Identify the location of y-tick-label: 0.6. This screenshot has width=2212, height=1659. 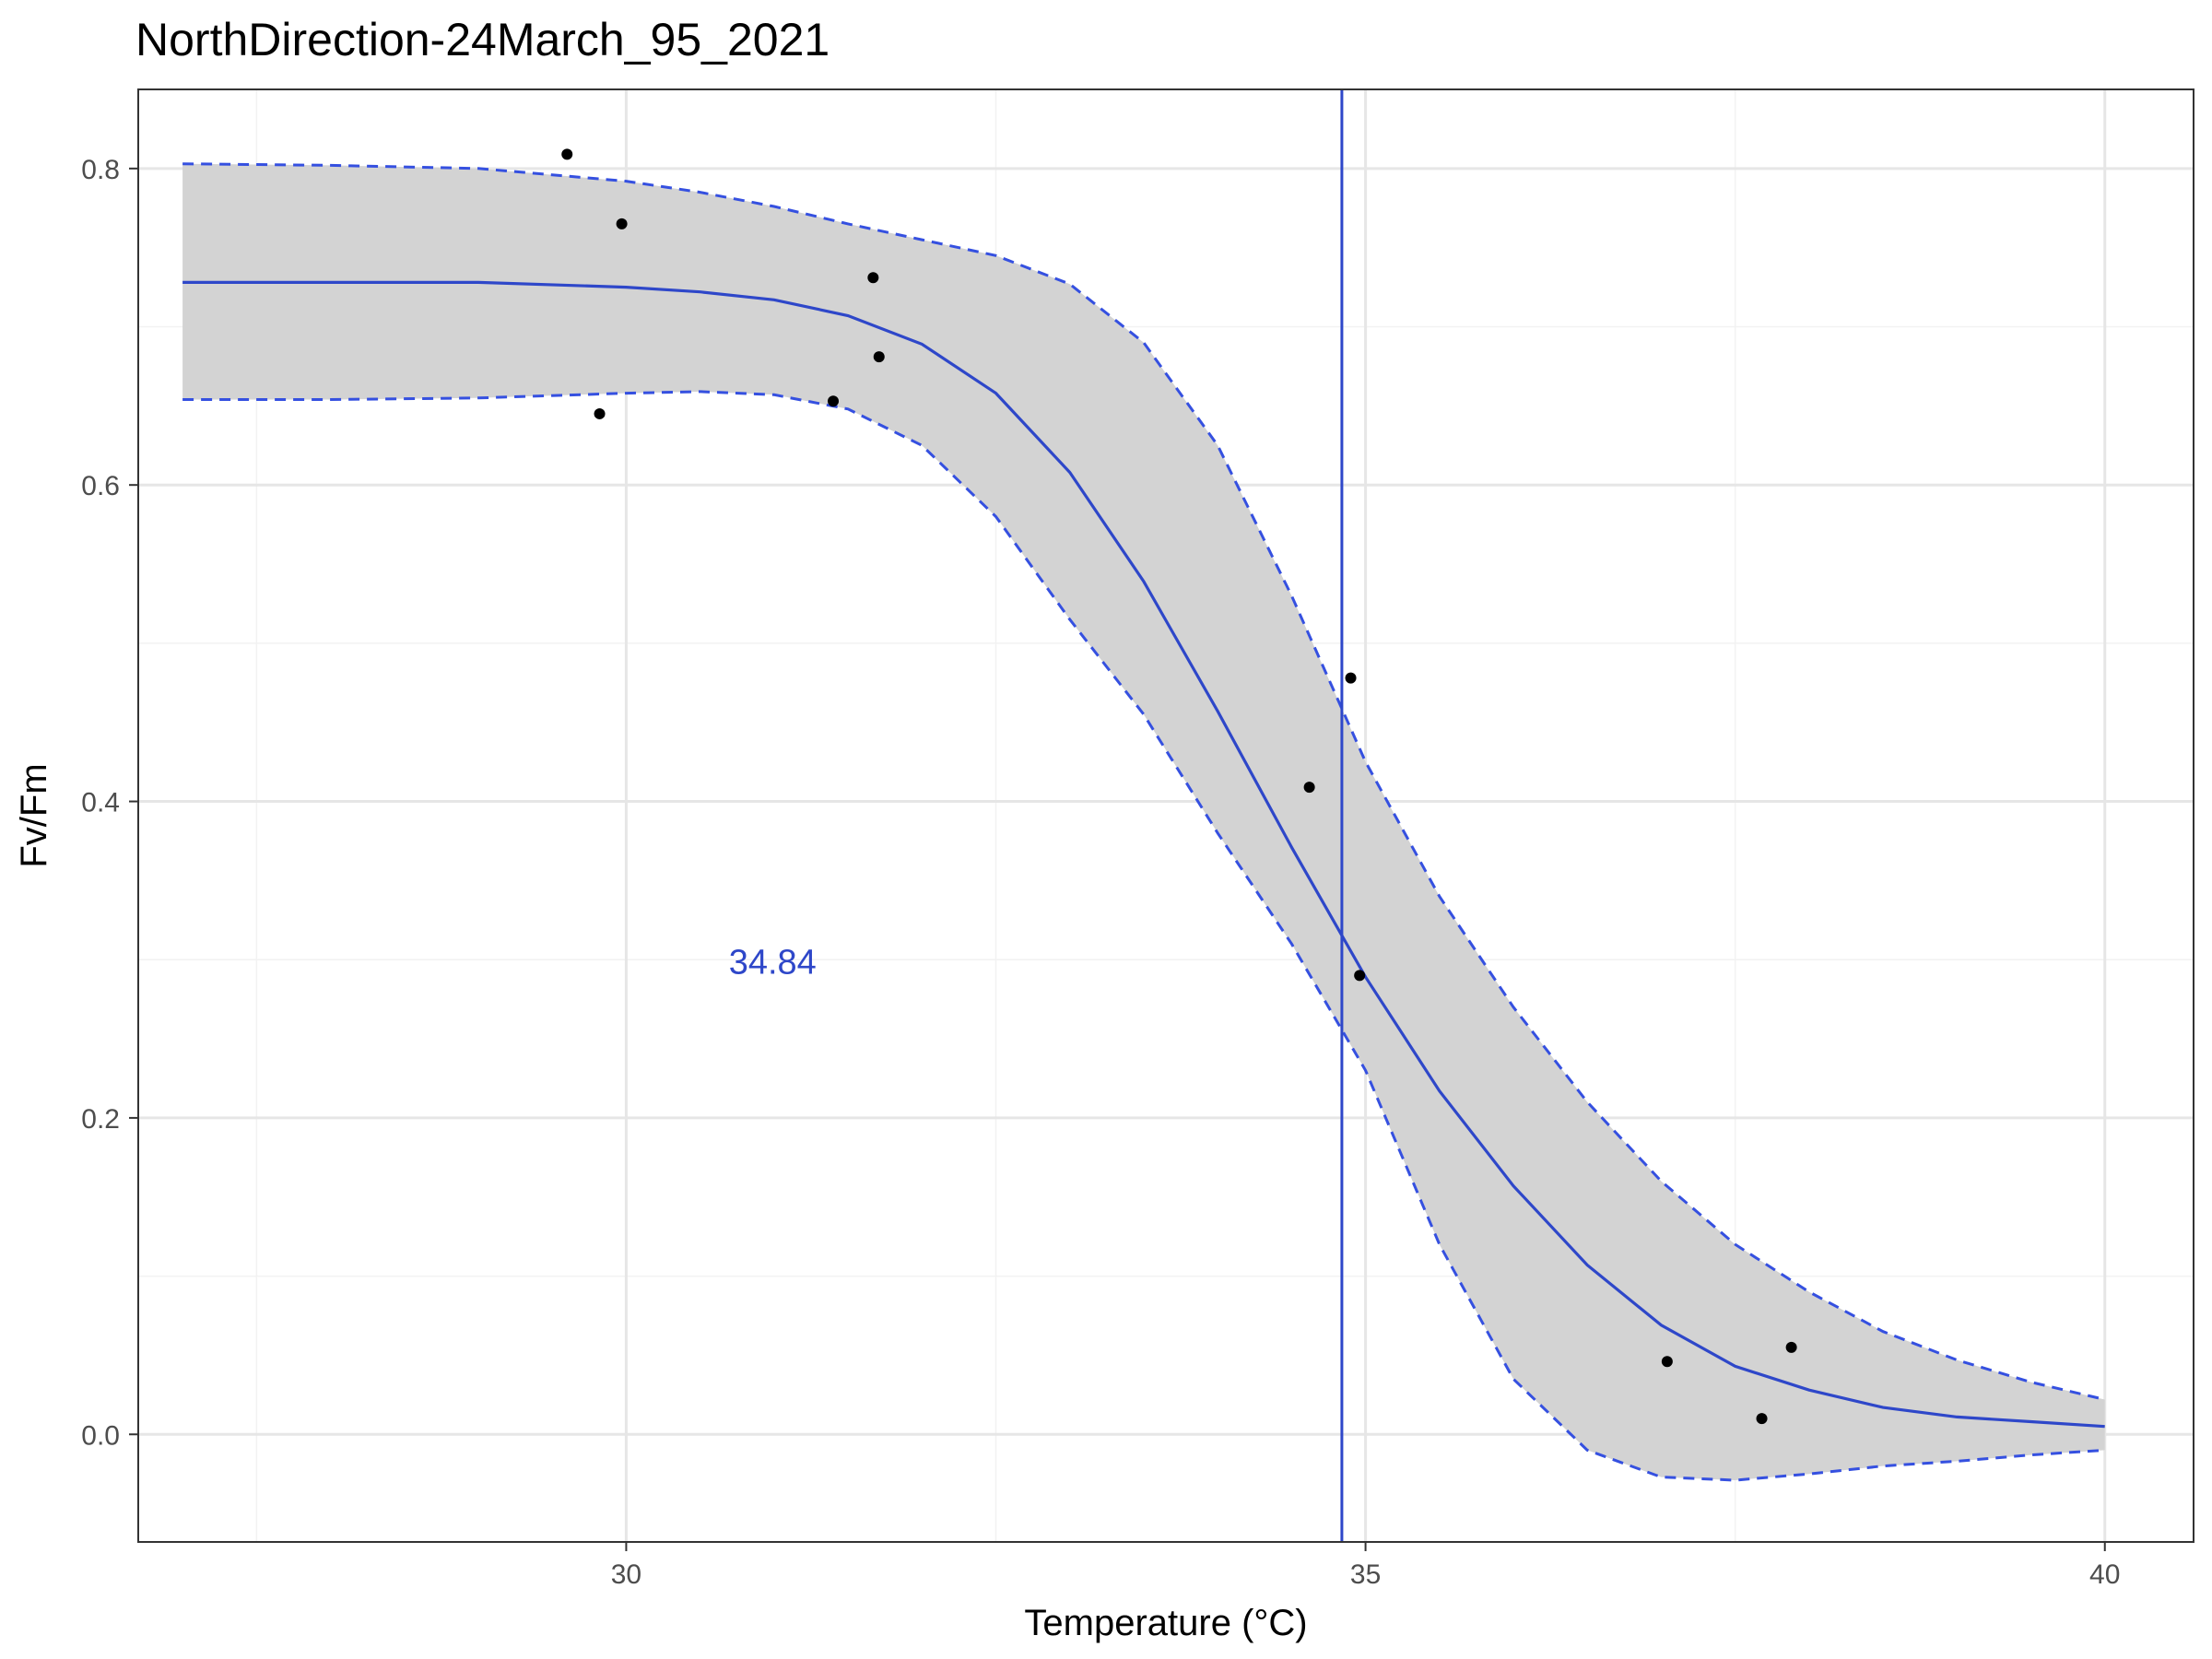
(100, 486).